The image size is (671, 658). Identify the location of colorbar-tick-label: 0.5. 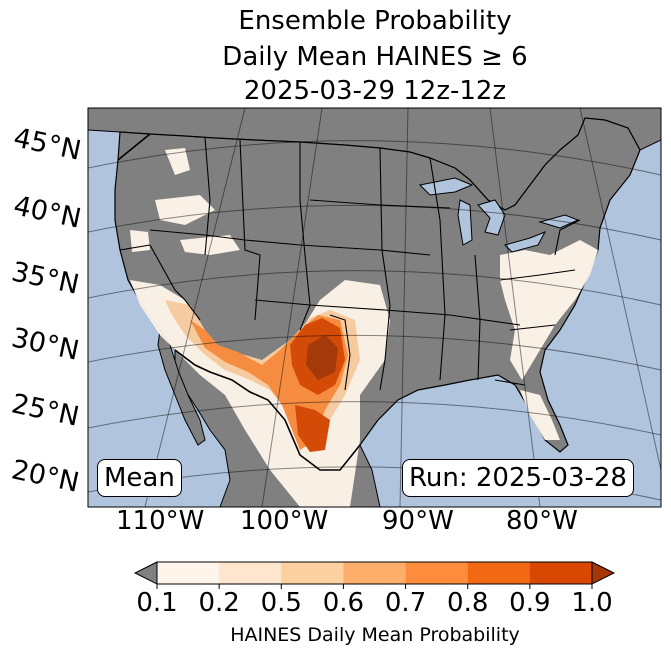
(281, 603).